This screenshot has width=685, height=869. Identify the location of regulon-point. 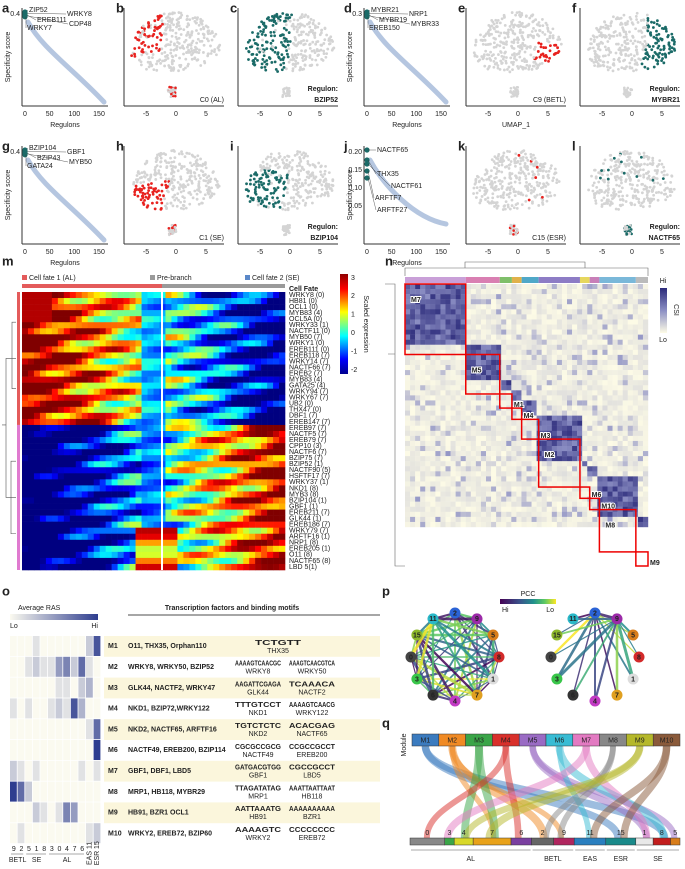
(367, 178).